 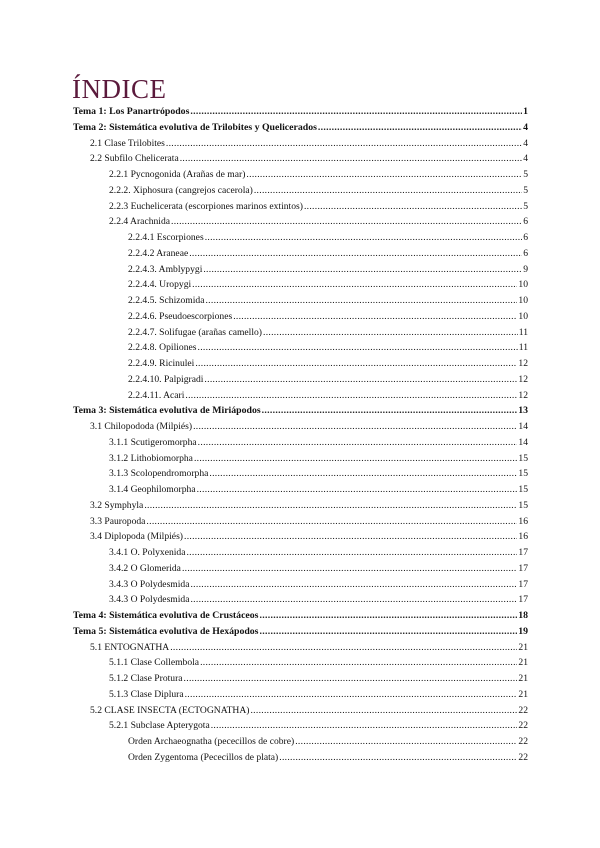 I want to click on toc-entry-title: 5.2 CLASE INSECTA (ECTOGNATHA), so click(x=170, y=710).